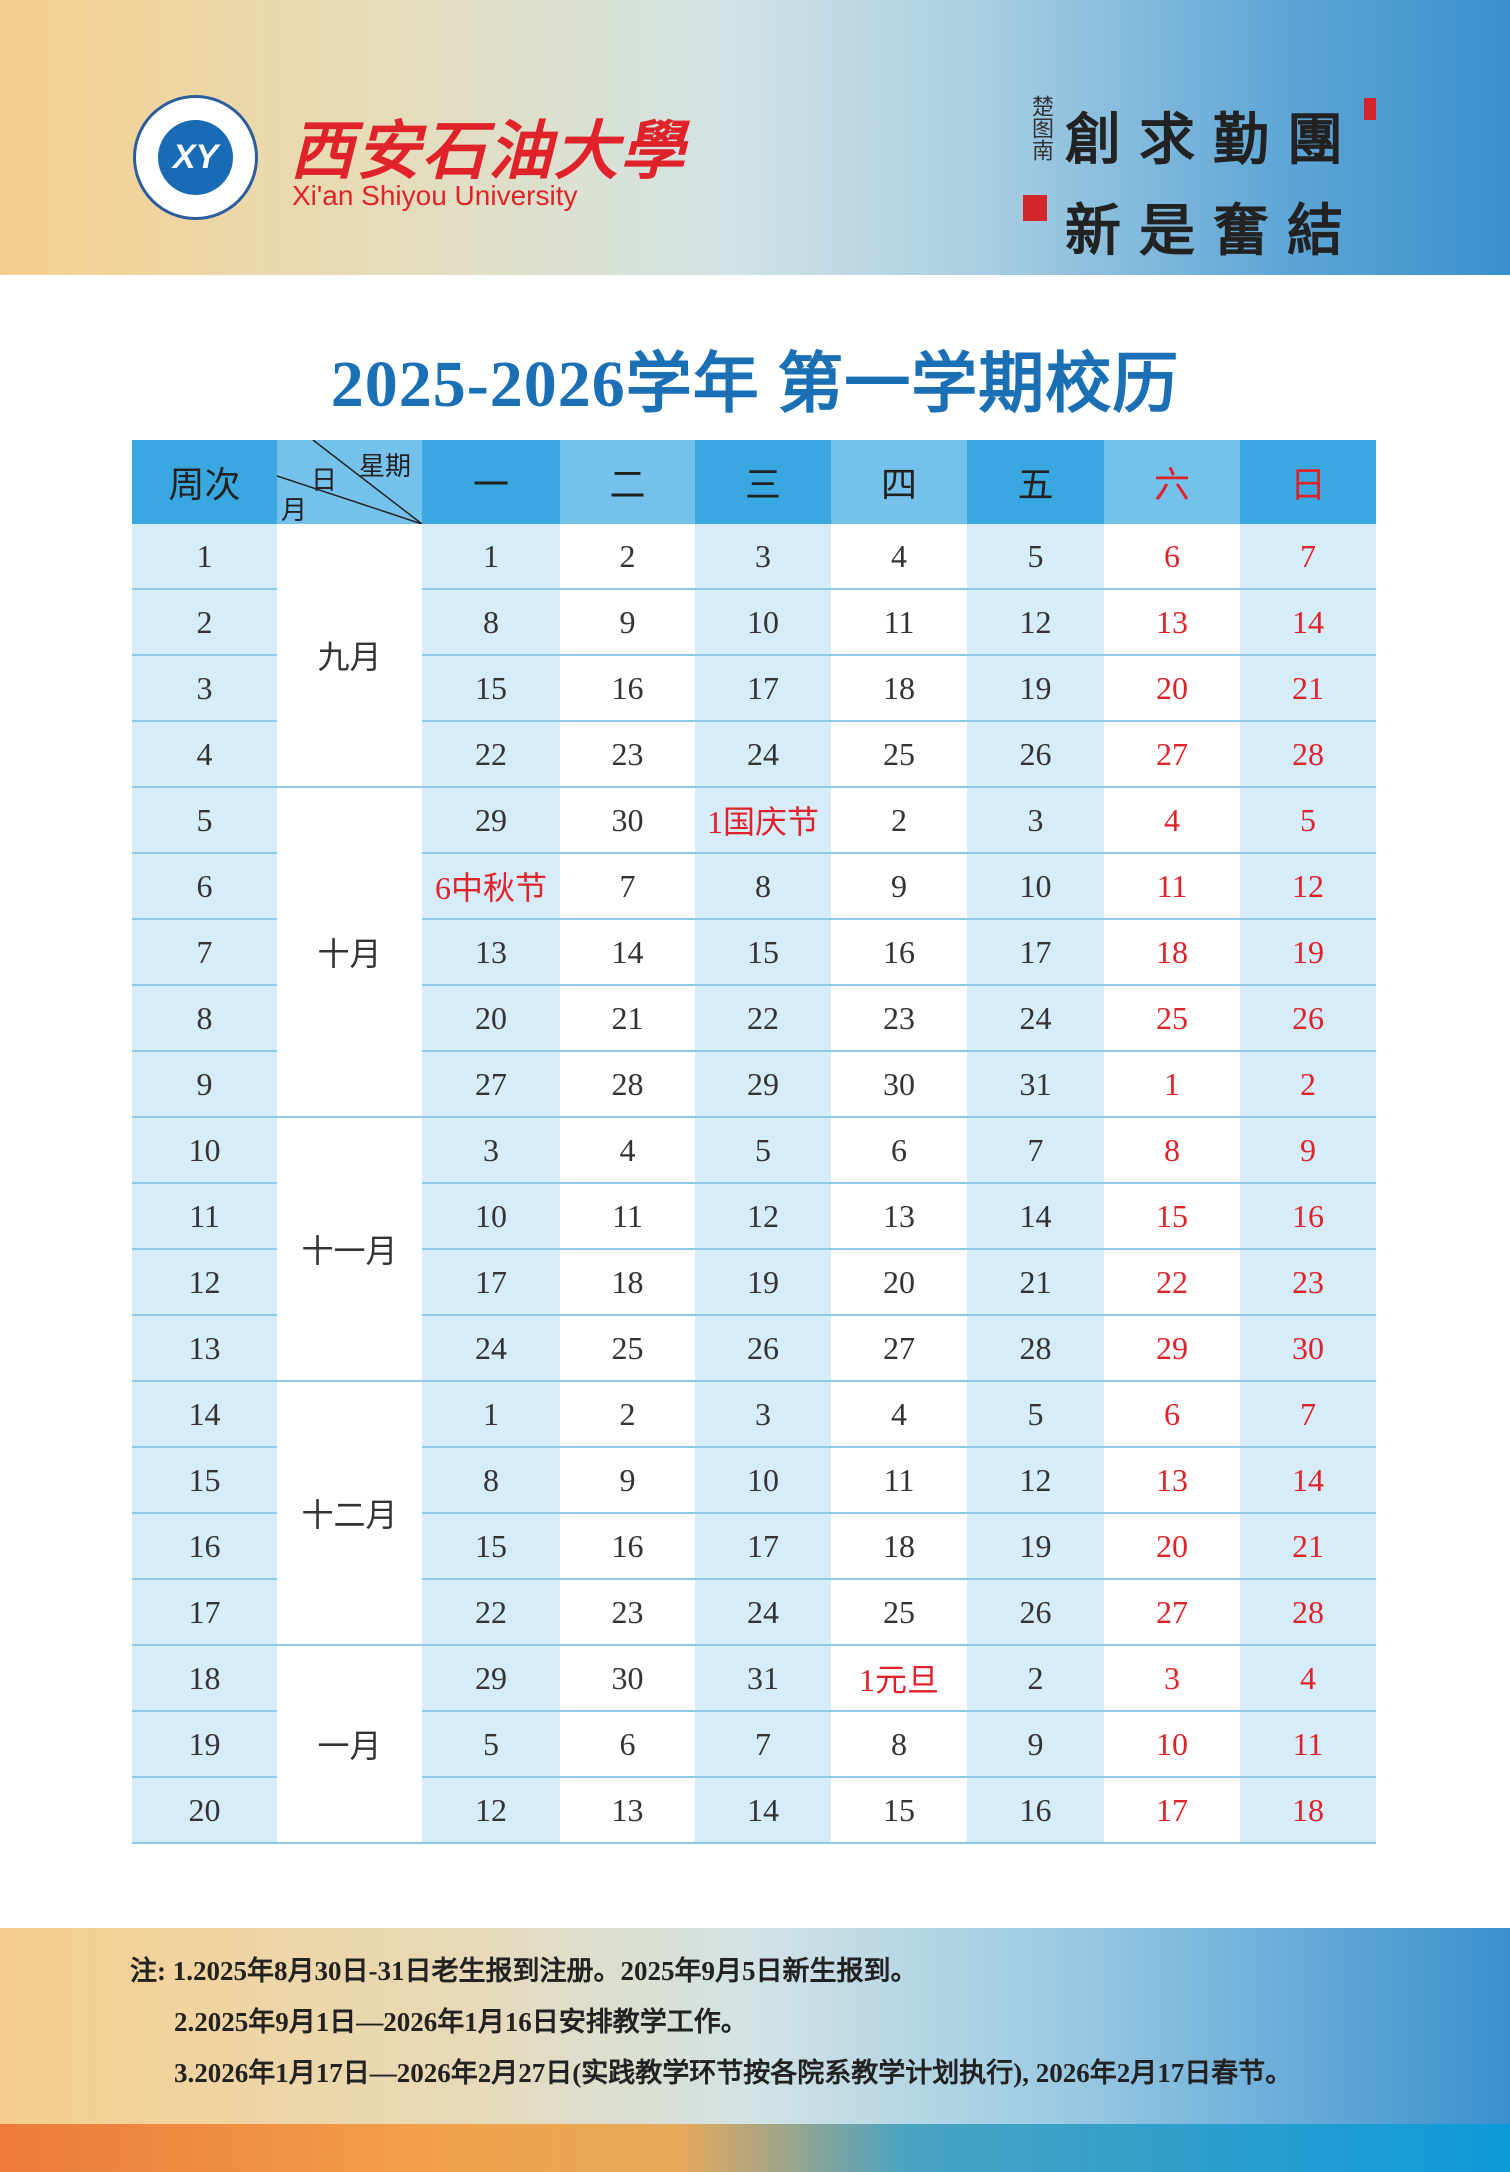 This screenshot has height=2172, width=1510. I want to click on week-row: 1 九月 1 2 3 4 5 6 7, so click(754, 656).